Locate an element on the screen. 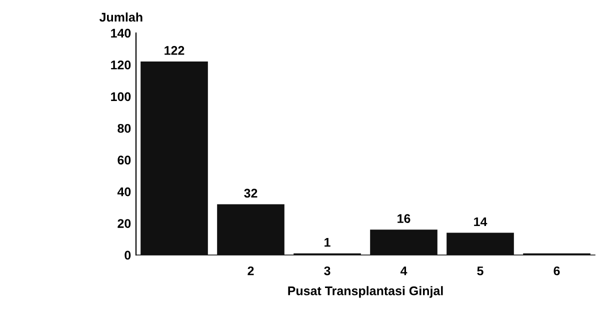 The image size is (602, 318). y-tick-label: 100 is located at coordinates (121, 97).